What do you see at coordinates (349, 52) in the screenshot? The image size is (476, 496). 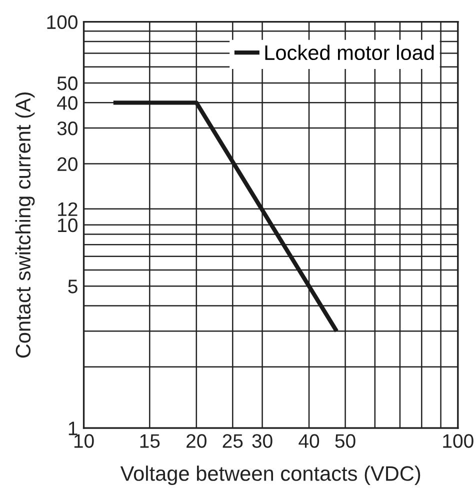 I see `legend-label: Locked motor load` at bounding box center [349, 52].